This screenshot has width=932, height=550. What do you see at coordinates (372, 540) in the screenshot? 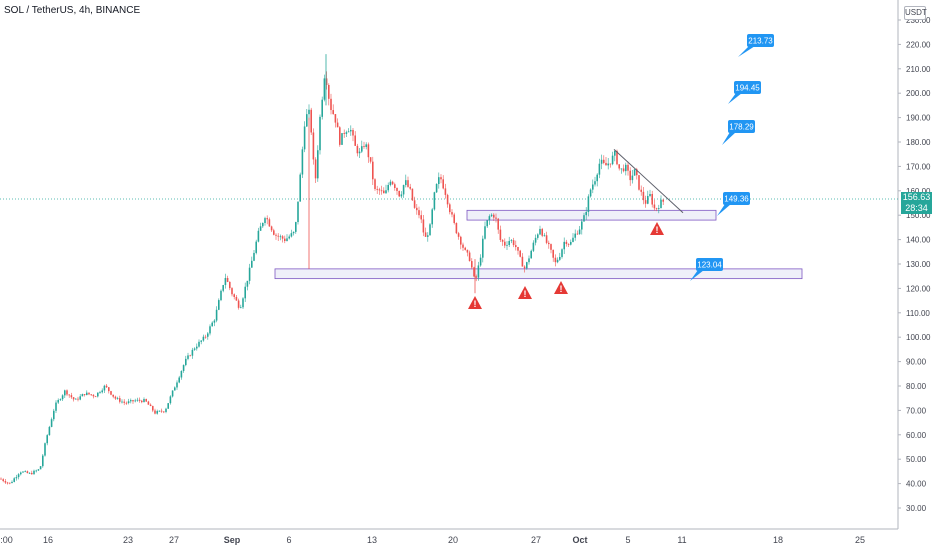
I see `x-tick-label: 13` at bounding box center [372, 540].